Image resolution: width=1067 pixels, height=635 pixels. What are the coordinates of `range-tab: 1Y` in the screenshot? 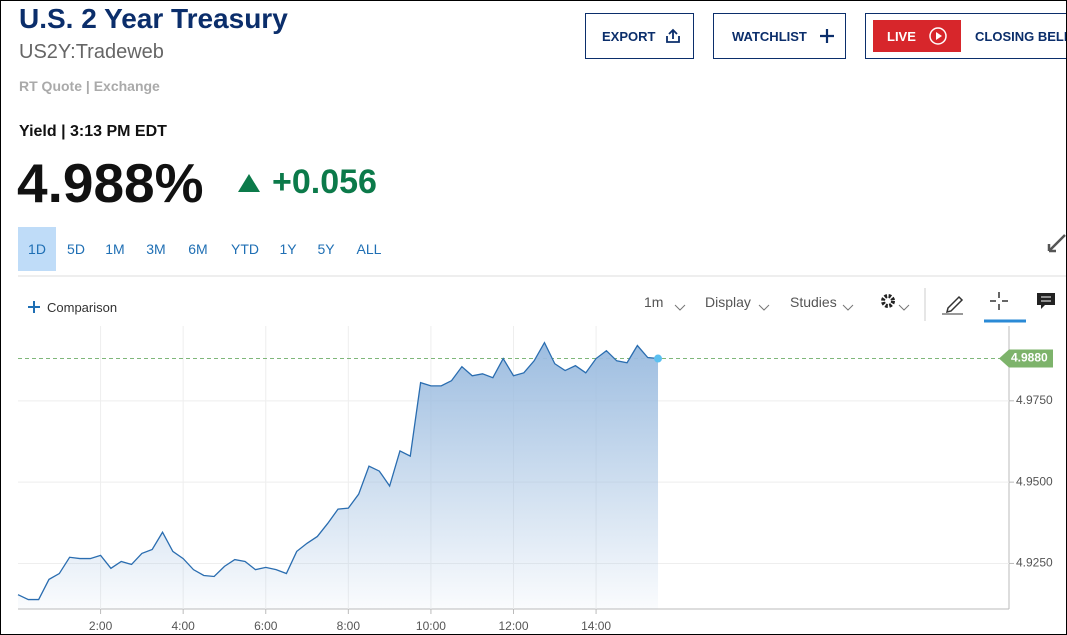 It's located at (288, 249).